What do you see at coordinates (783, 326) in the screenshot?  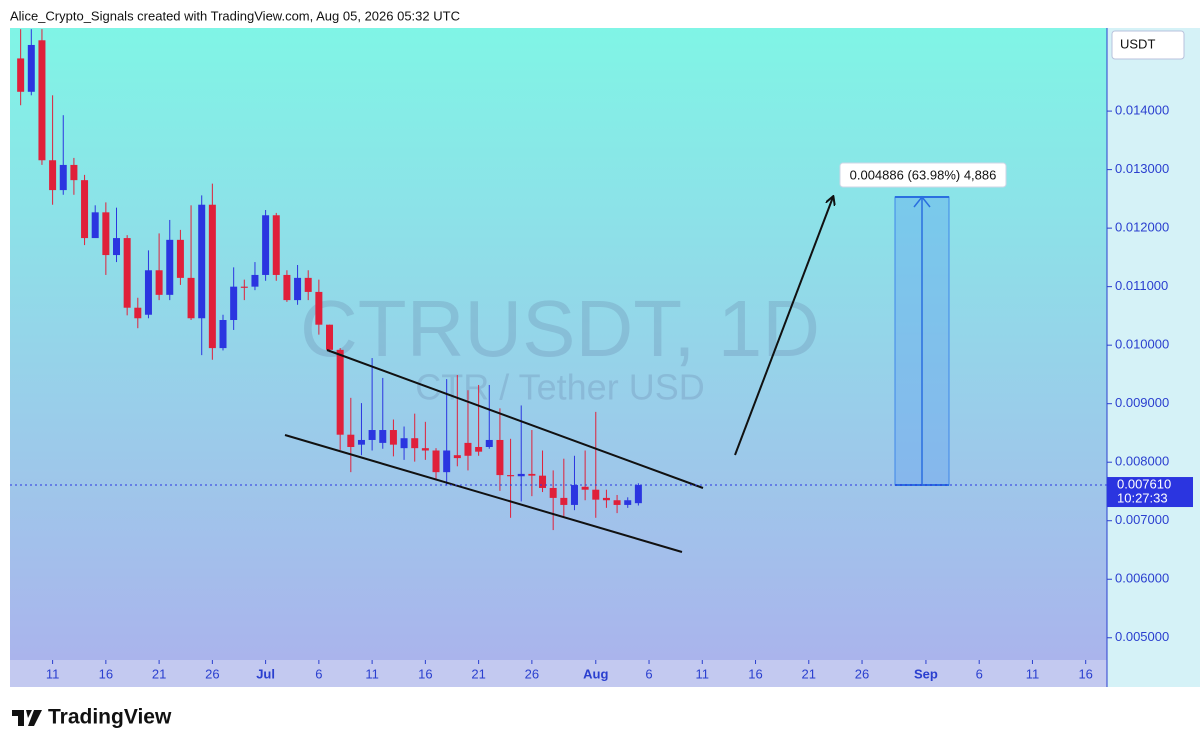 I see `projection-arrow` at bounding box center [783, 326].